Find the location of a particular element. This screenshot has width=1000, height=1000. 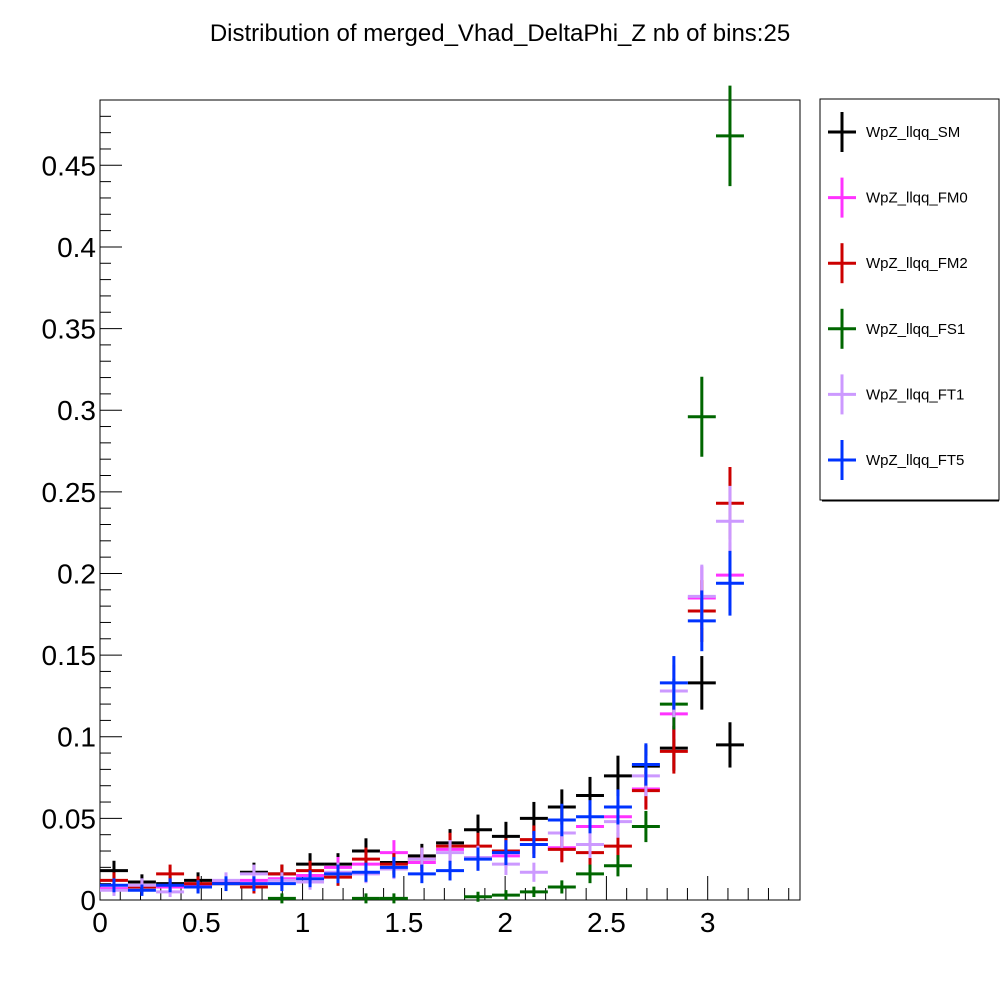

y-tick-label: 0 is located at coordinates (88, 900).